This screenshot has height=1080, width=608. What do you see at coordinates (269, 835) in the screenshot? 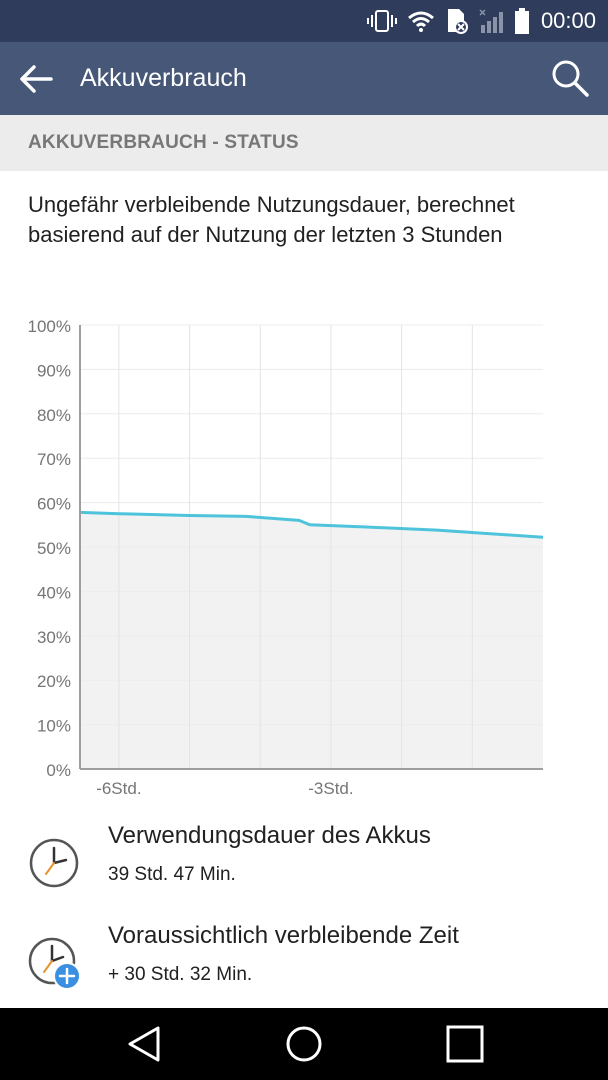
I see `usage-duration-title: Verwendungsdauer des Akkus` at bounding box center [269, 835].